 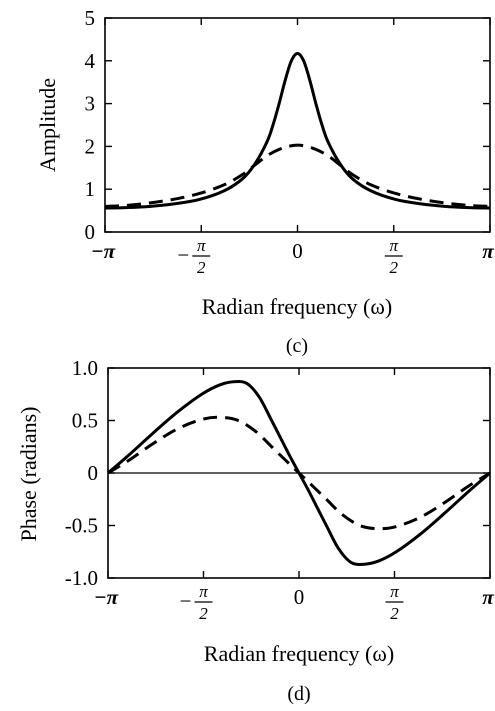 What do you see at coordinates (90, 104) in the screenshot?
I see `amplitude-y-tick-label: 3` at bounding box center [90, 104].